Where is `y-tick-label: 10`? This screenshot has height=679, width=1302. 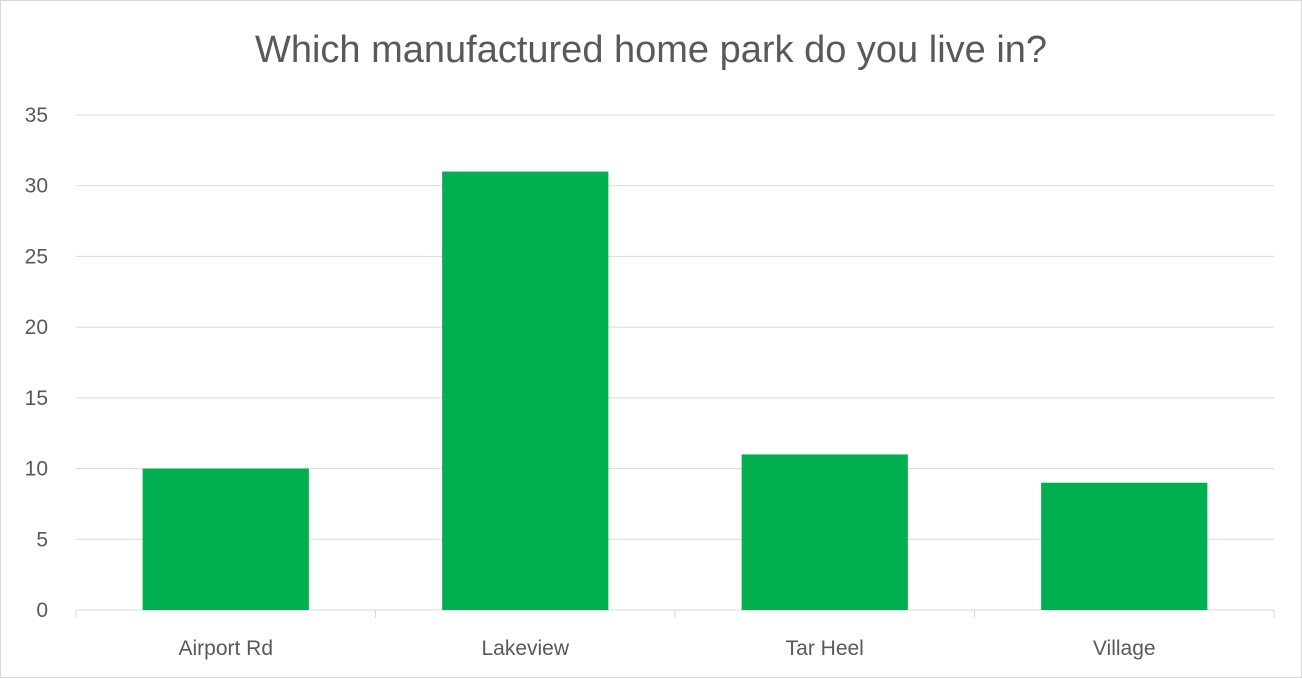 y-tick-label: 10 is located at coordinates (36, 469).